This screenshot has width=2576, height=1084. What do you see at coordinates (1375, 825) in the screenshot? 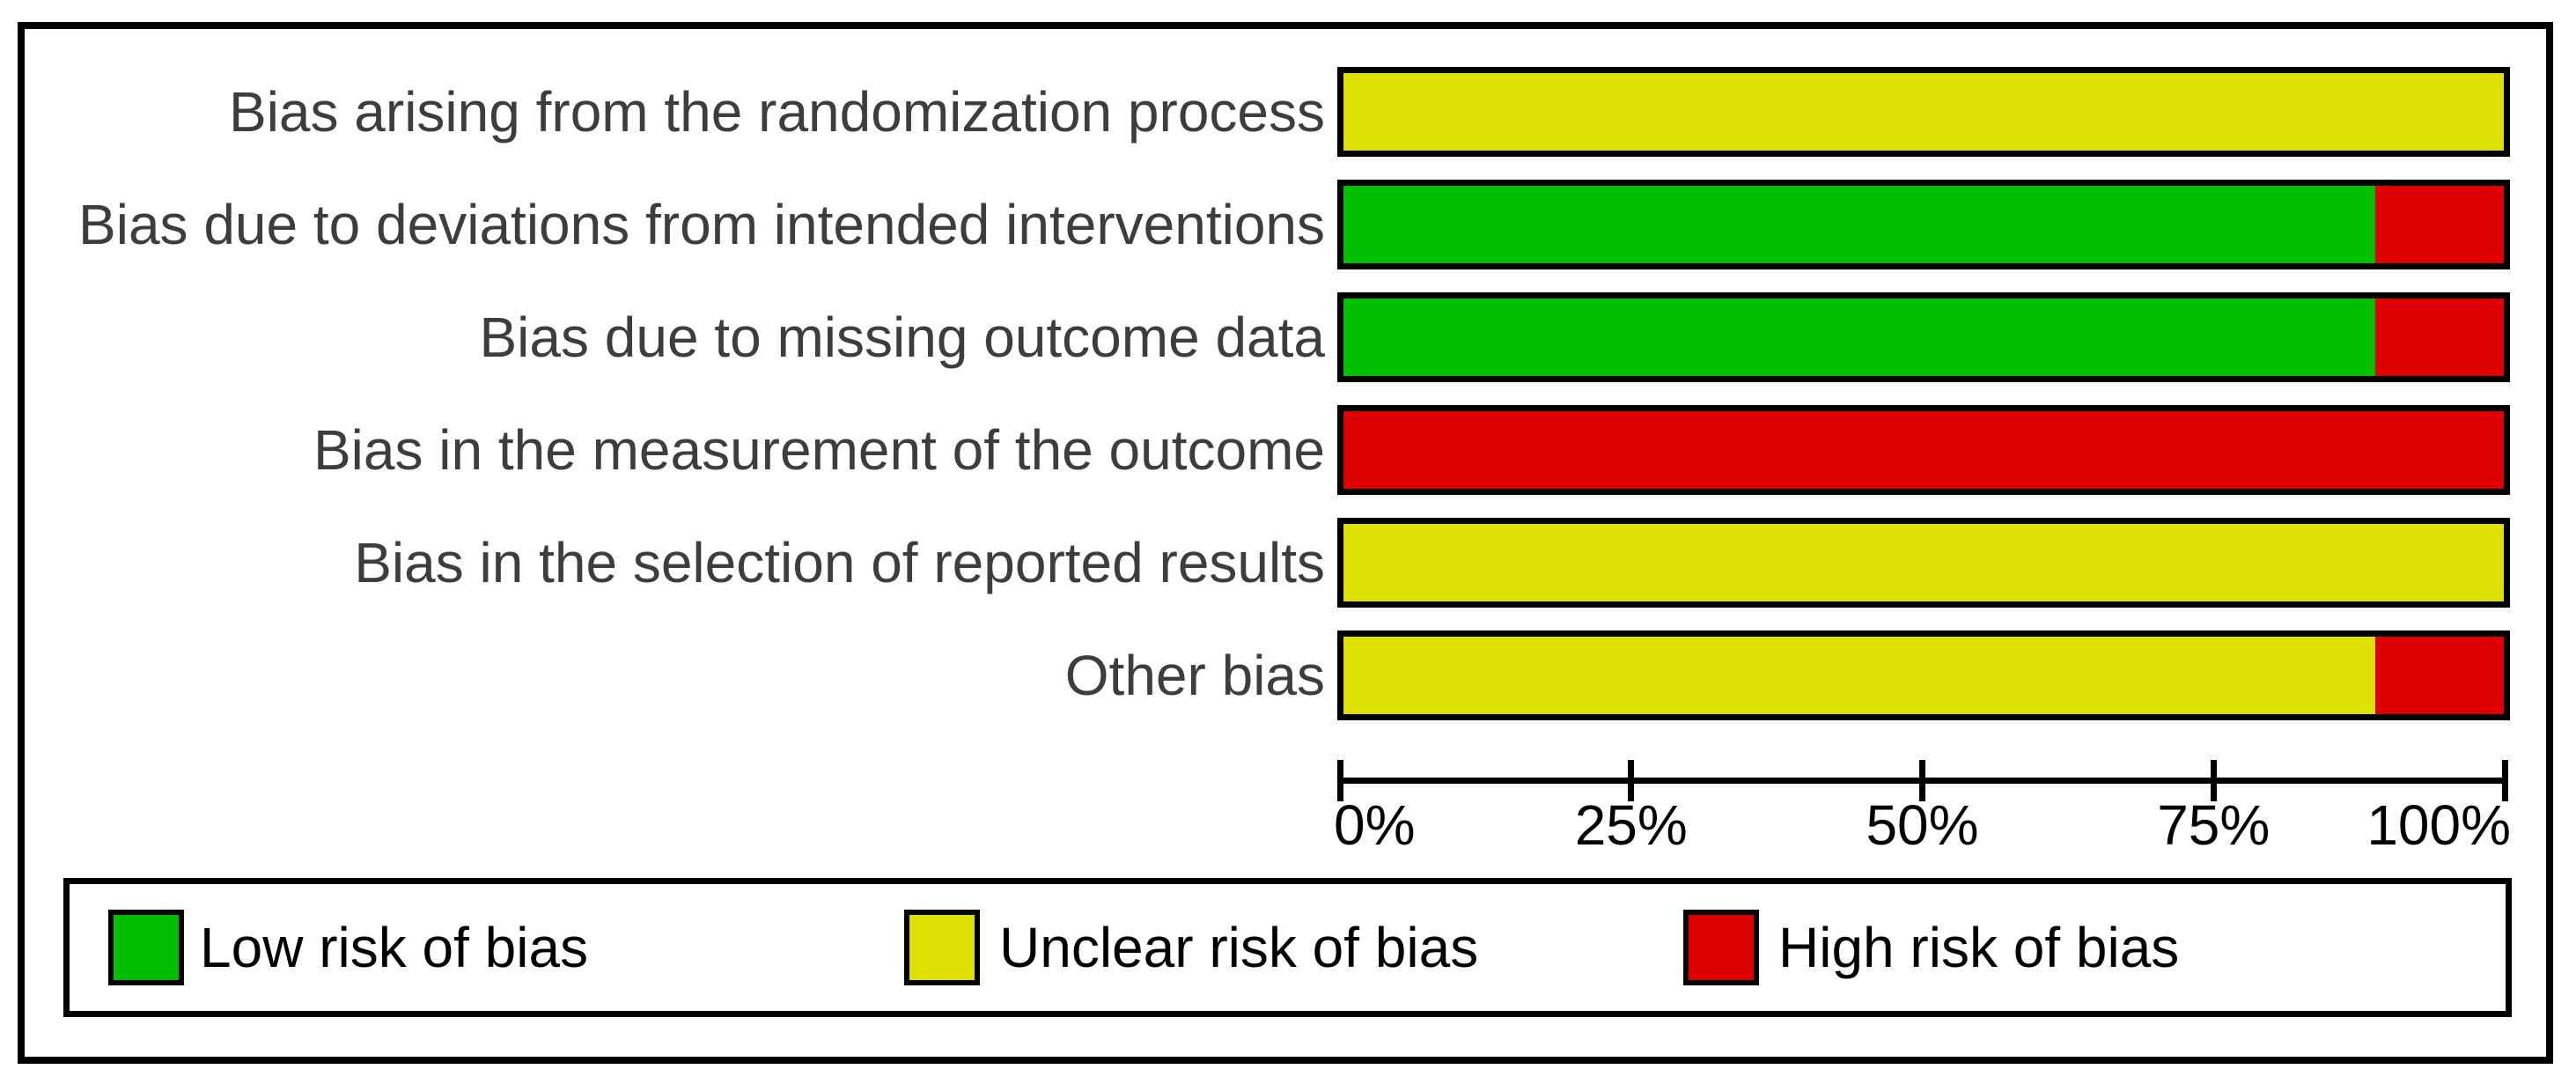
I see `axis-tick-label: 0%` at bounding box center [1375, 825].